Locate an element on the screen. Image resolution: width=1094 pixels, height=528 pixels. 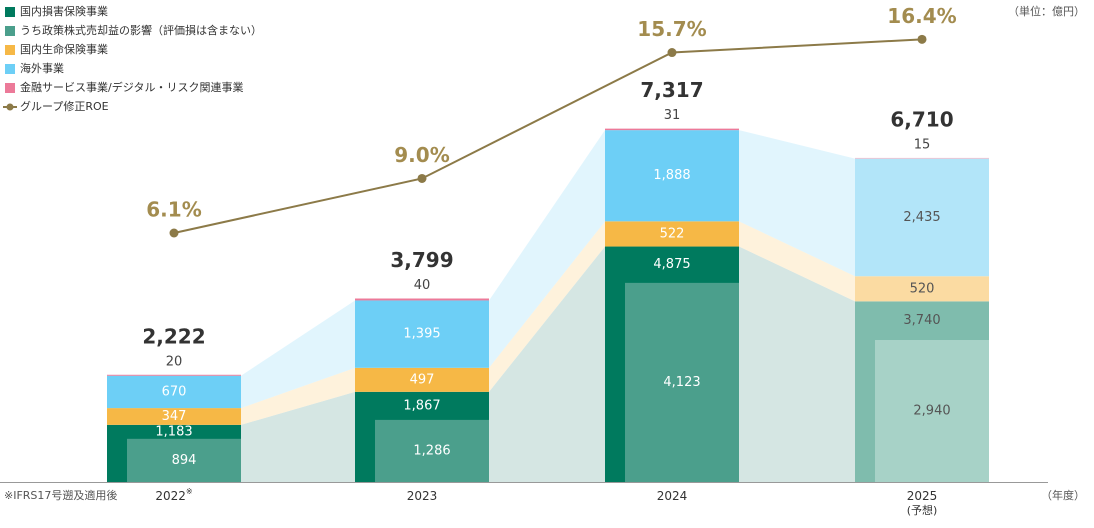
segment-label: 347 is located at coordinates (174, 416).